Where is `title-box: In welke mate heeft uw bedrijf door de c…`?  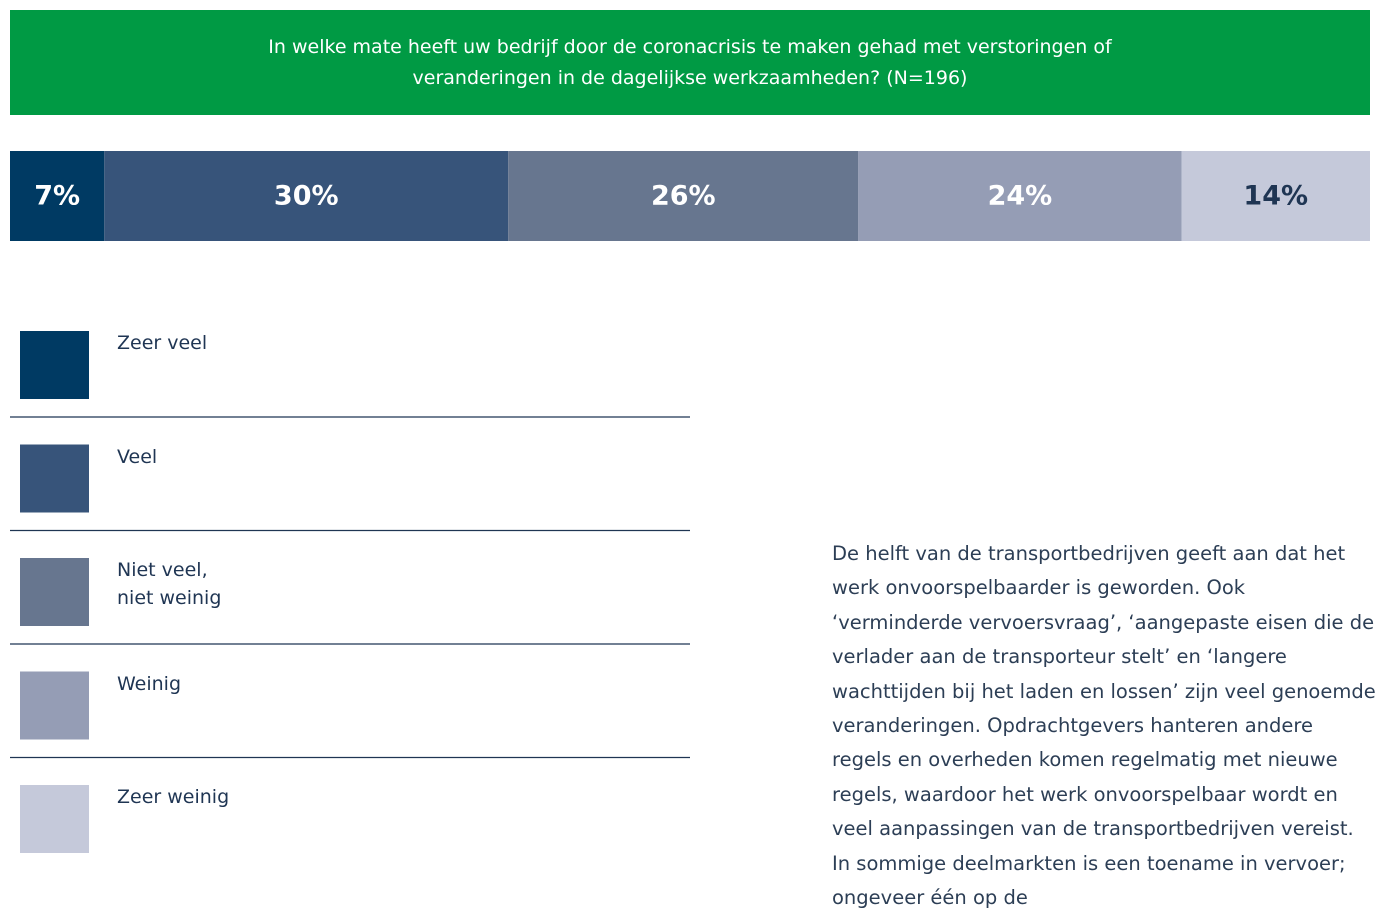 title-box: In welke mate heeft uw bedrijf door de c… is located at coordinates (690, 62).